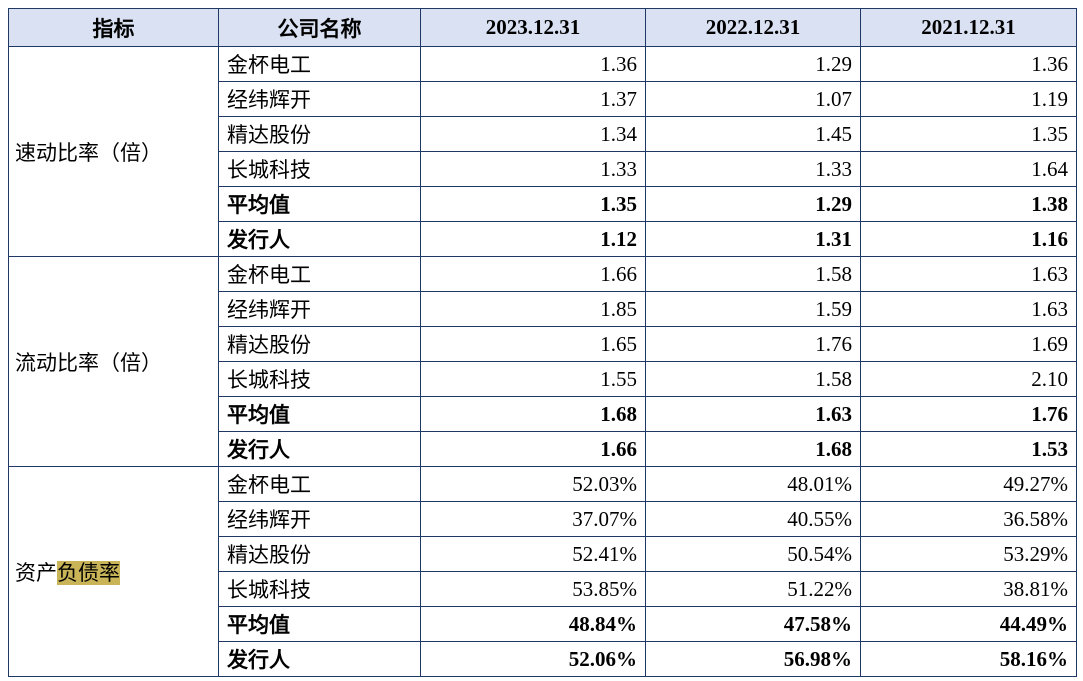 This screenshot has width=1083, height=681. I want to click on value-cell: 1.59, so click(753, 309).